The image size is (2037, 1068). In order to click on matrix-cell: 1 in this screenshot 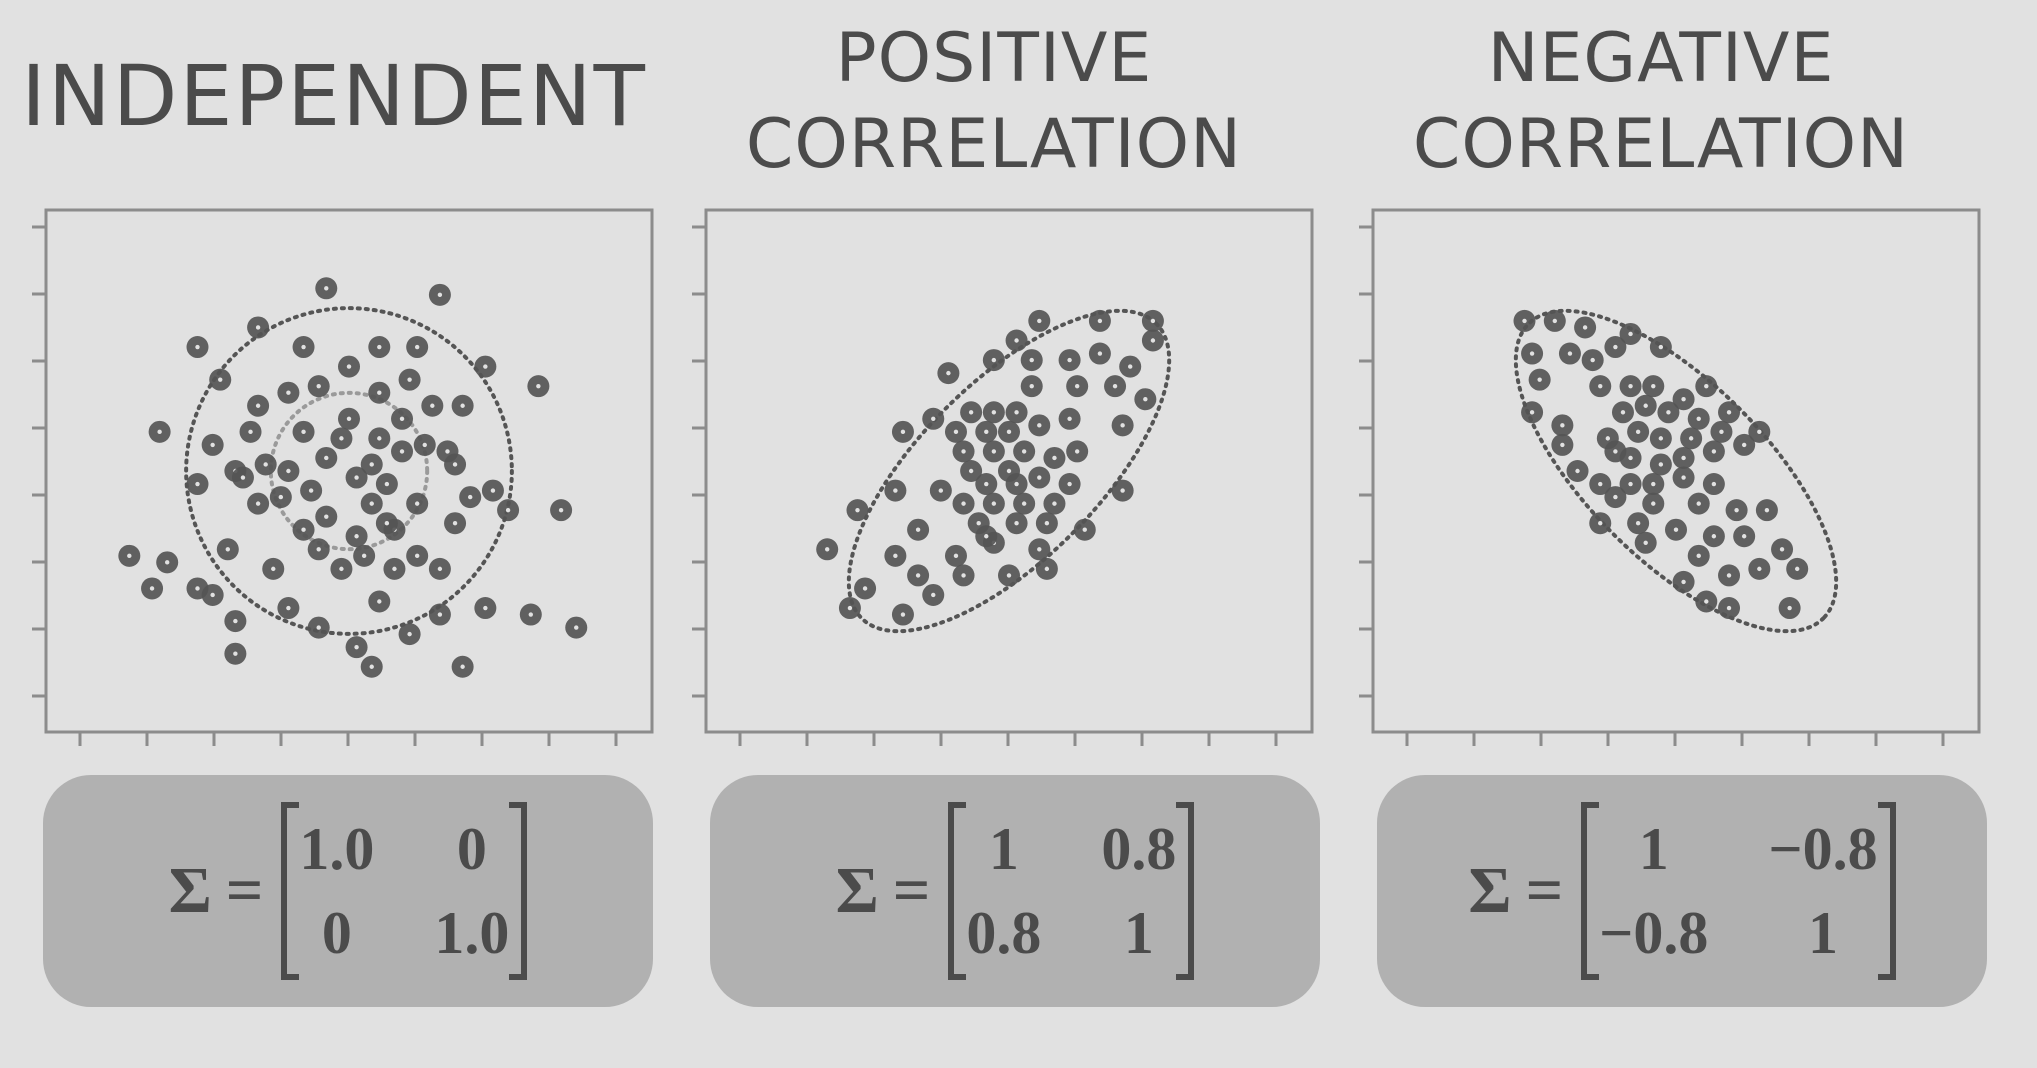, I will do `click(1822, 933)`.